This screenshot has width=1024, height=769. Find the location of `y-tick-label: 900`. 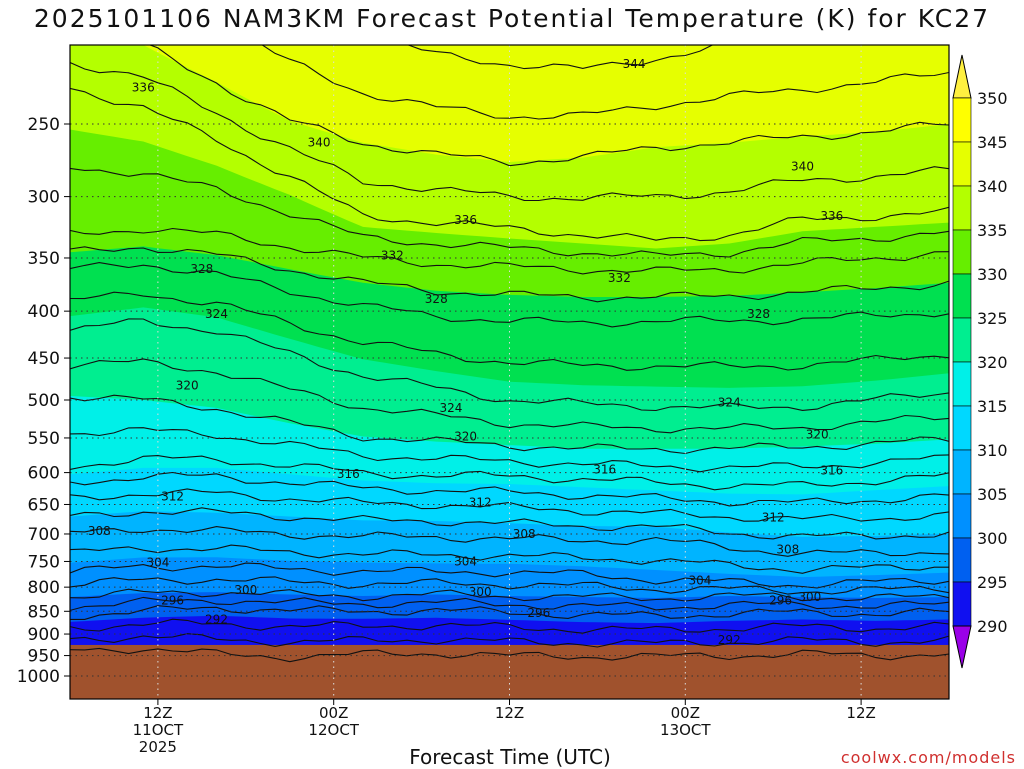

y-tick-label: 900 is located at coordinates (44, 635).